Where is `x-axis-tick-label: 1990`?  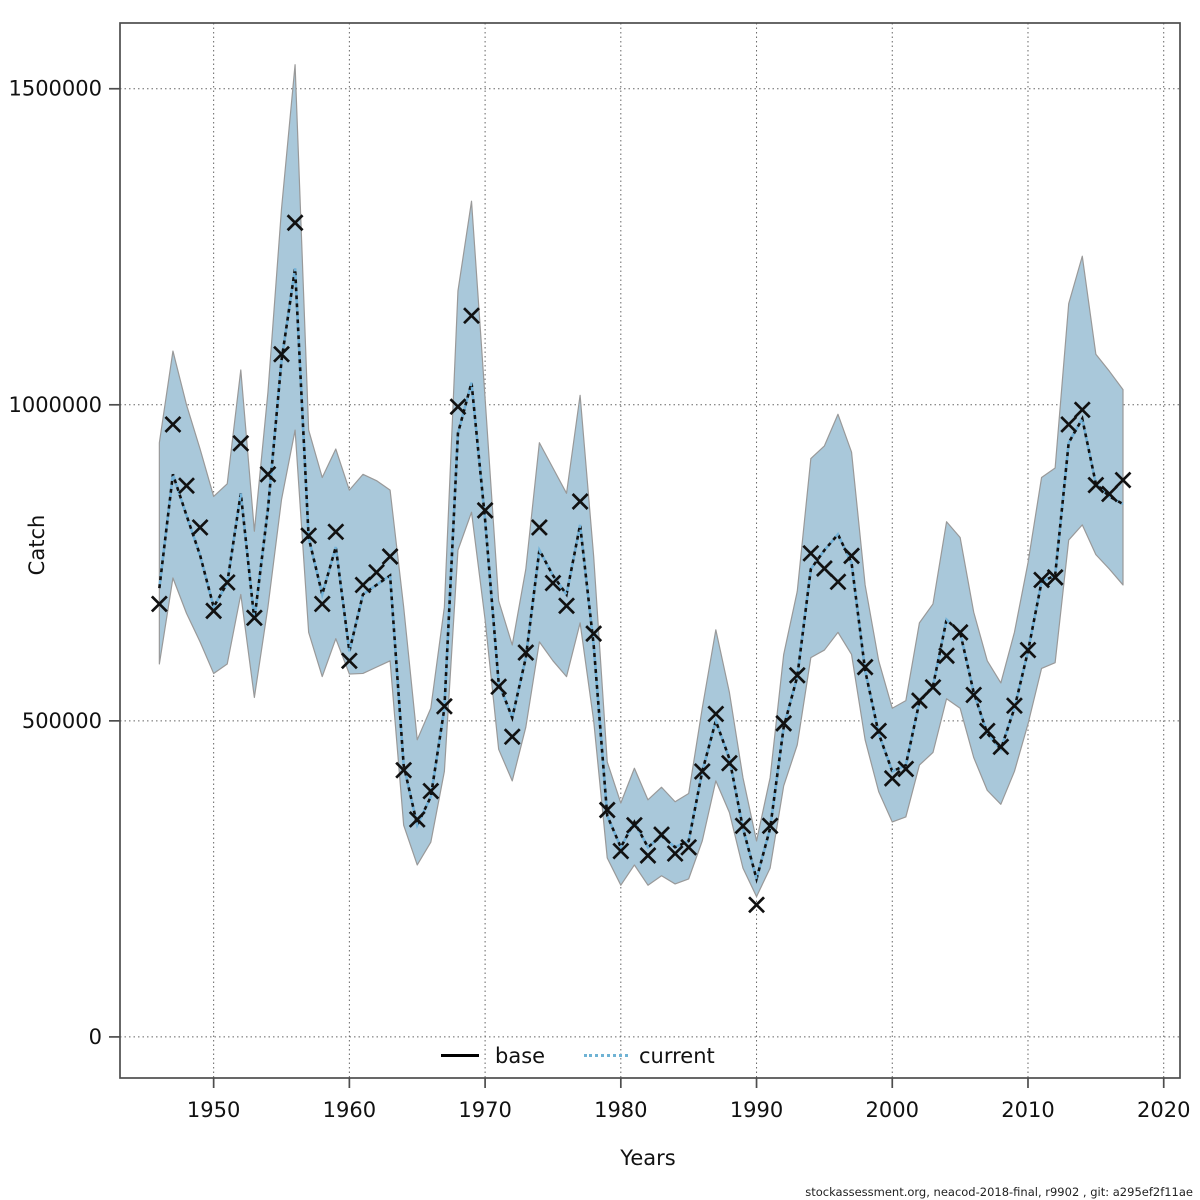 x-axis-tick-label: 1990 is located at coordinates (756, 1110).